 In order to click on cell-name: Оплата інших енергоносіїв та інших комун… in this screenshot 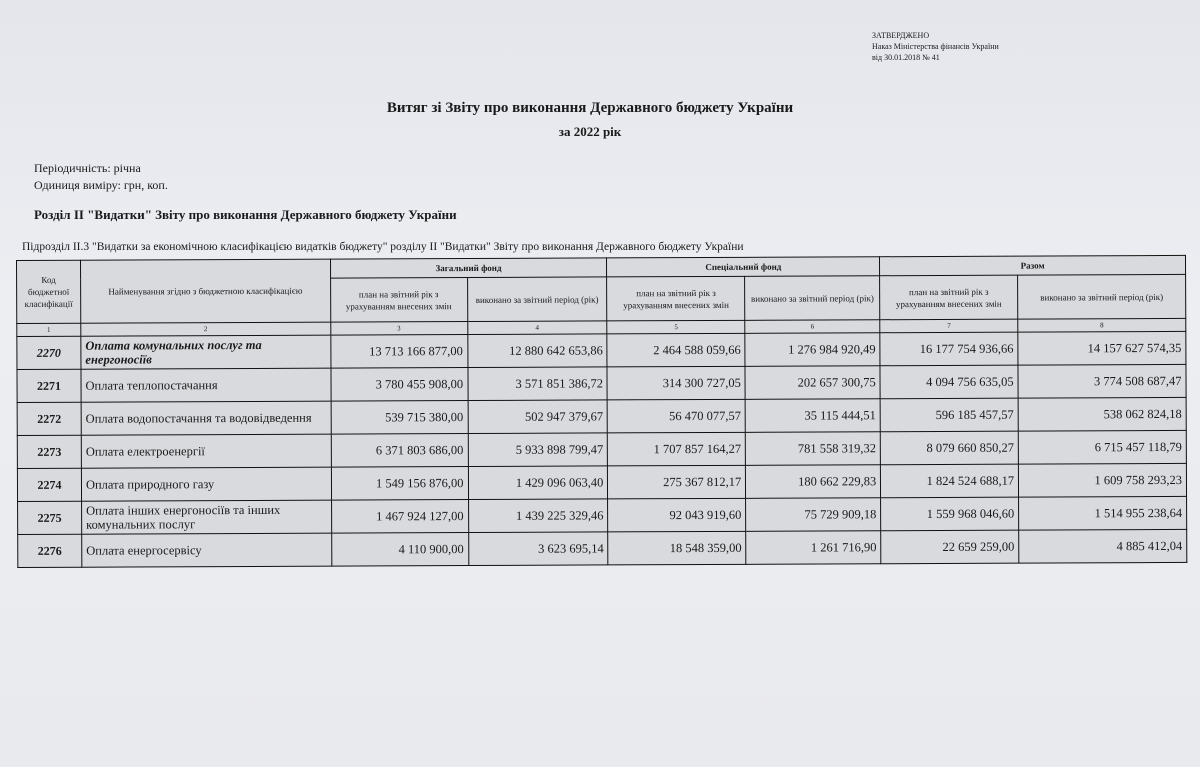, I will do `click(206, 517)`.